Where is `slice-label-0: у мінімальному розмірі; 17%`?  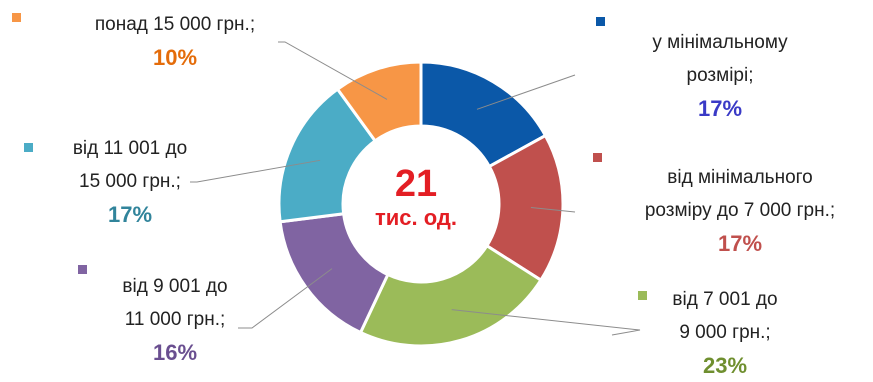 slice-label-0: у мінімальному розмірі; 17% is located at coordinates (720, 75).